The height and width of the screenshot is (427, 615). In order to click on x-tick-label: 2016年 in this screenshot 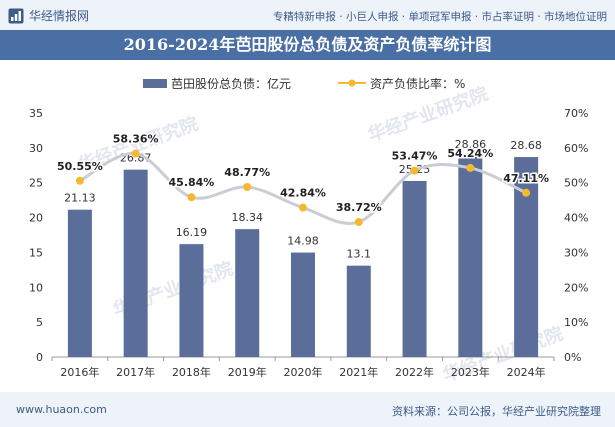, I will do `click(79, 372)`.